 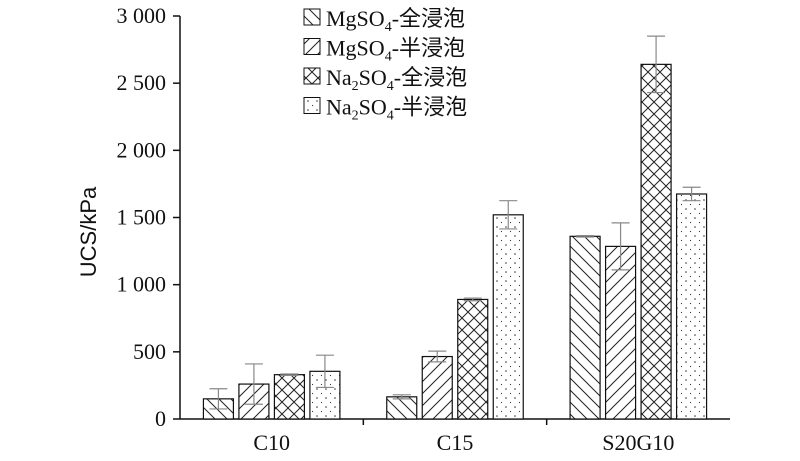 I want to click on x-tick-label: C15, so click(x=455, y=442).